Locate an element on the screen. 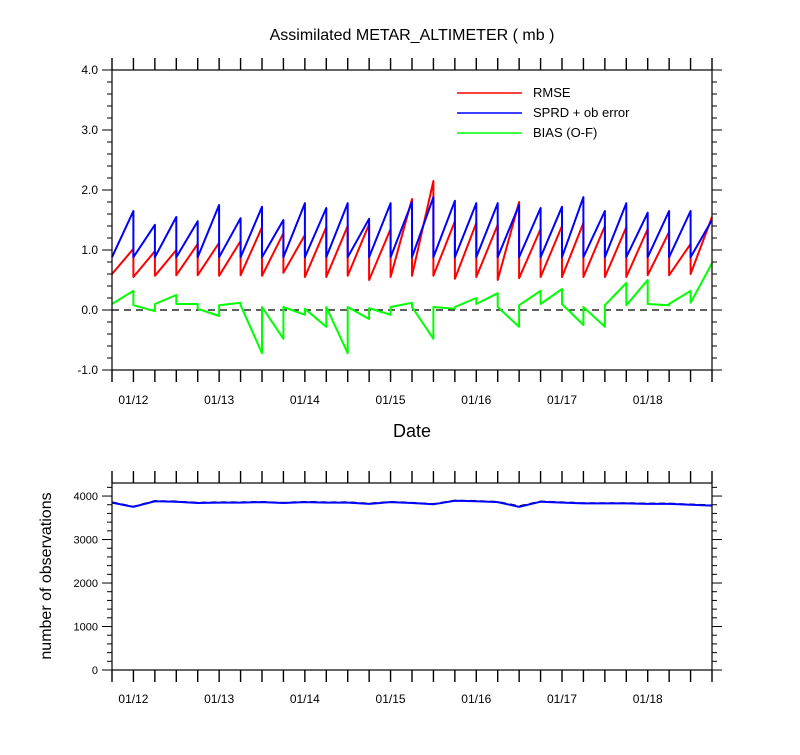 This screenshot has width=800, height=755. obs-x-tick-label: 01/17 is located at coordinates (562, 699).